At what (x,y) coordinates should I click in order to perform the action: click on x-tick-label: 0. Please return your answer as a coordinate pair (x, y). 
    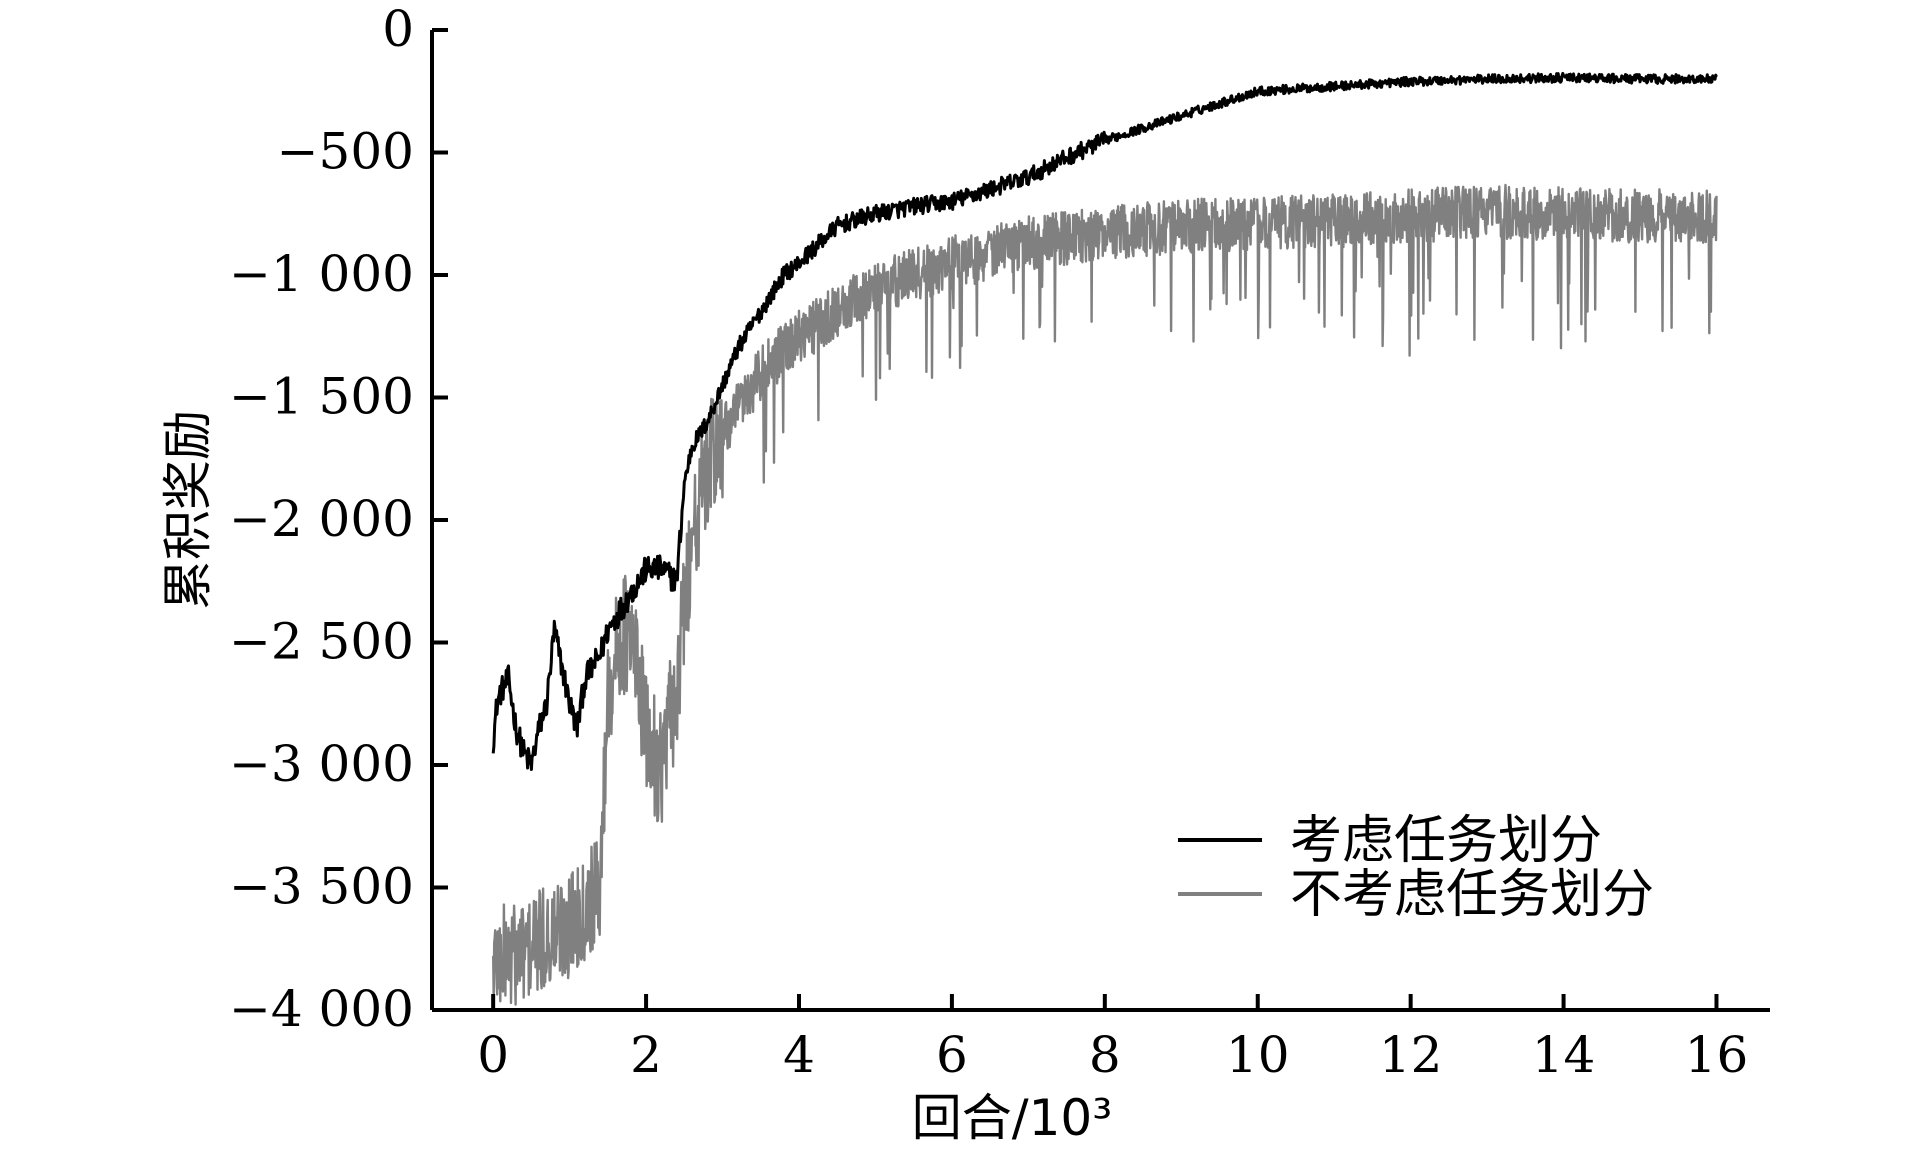
    Looking at the image, I should click on (493, 1055).